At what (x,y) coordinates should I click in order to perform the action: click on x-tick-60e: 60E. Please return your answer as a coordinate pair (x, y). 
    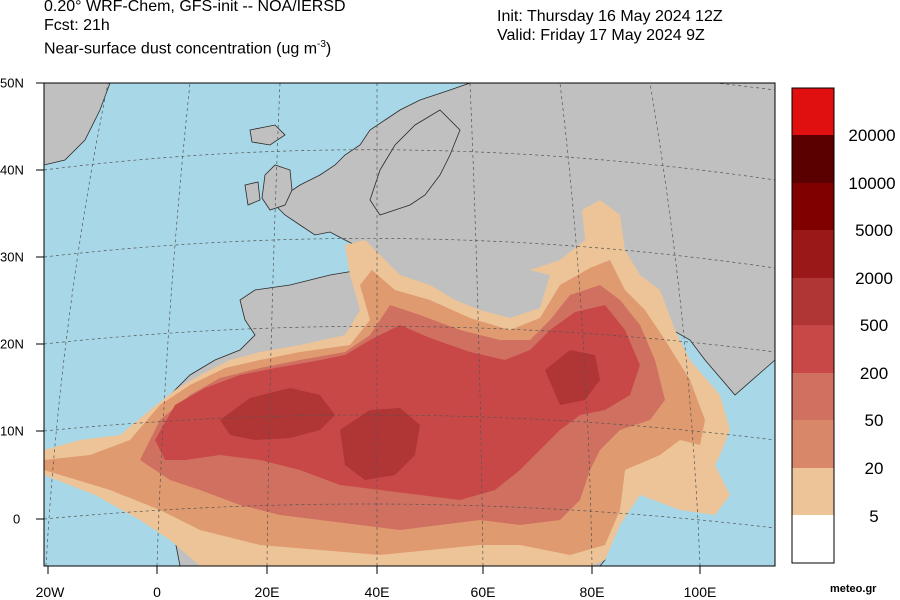
    Looking at the image, I should click on (483, 592).